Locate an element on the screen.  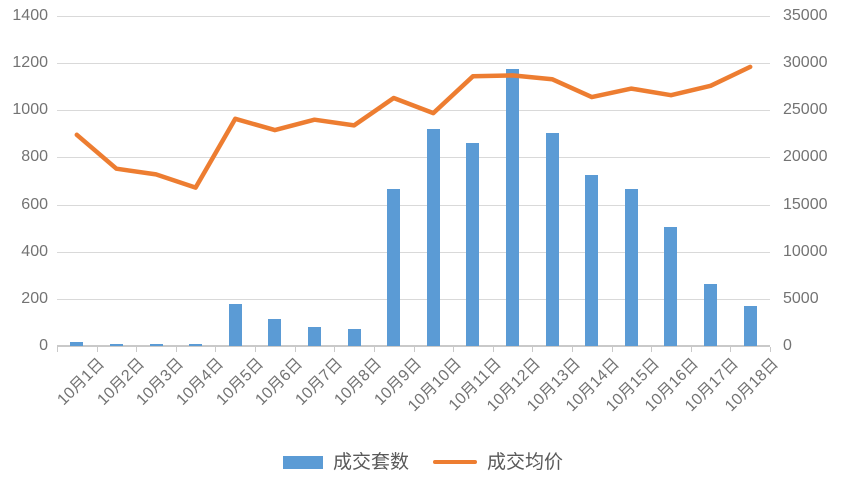
bar-10月1日 is located at coordinates (77, 344).